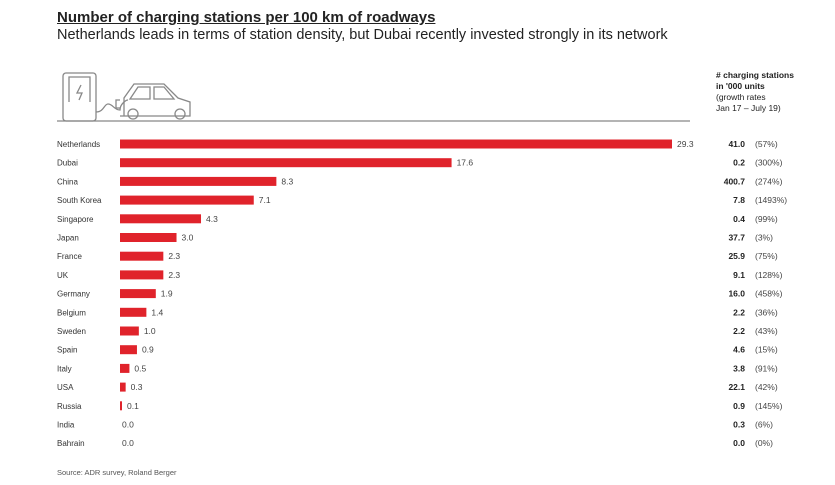  I want to click on charging-station-icon, so click(95, 97).